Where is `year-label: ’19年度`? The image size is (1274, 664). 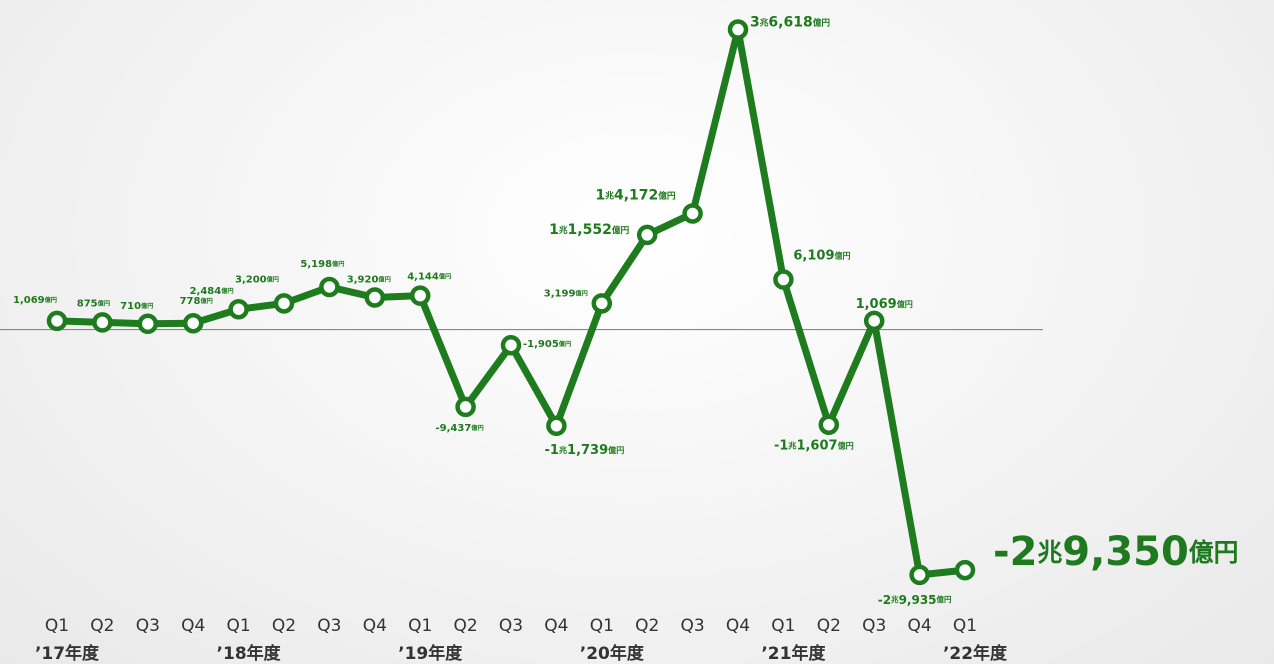
year-label: ’19年度 is located at coordinates (430, 653).